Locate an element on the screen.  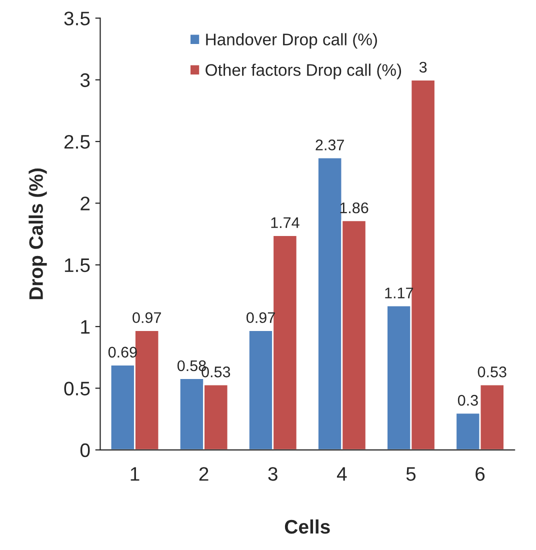
y-tick-label: 2.5 is located at coordinates (77, 141).